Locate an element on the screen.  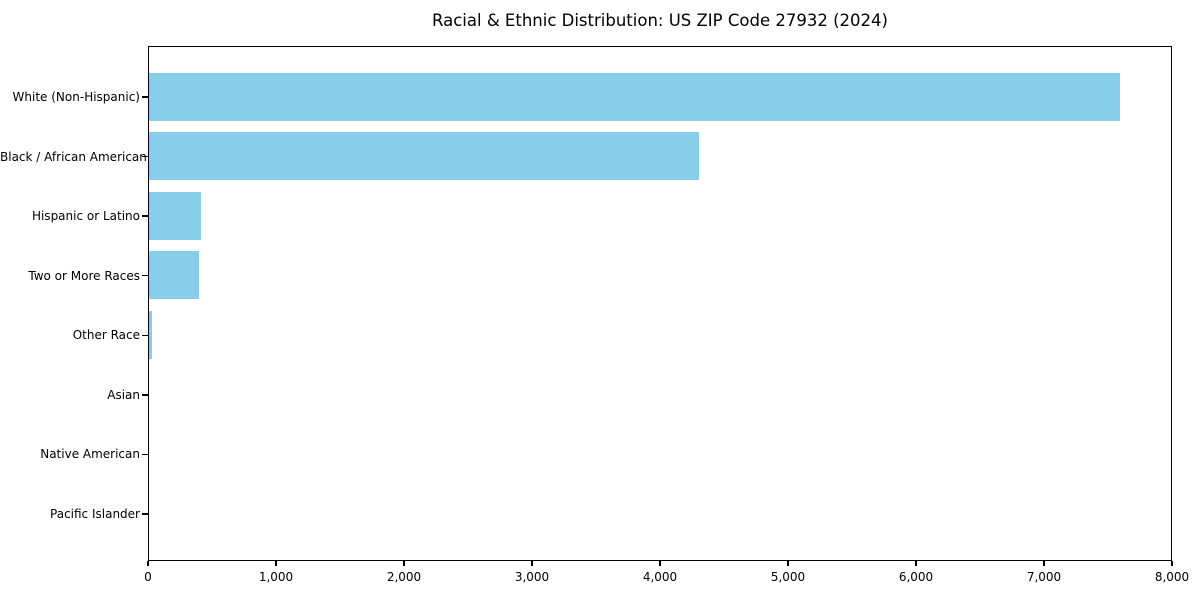
y-tick-label: Two or More Races is located at coordinates (84, 275).